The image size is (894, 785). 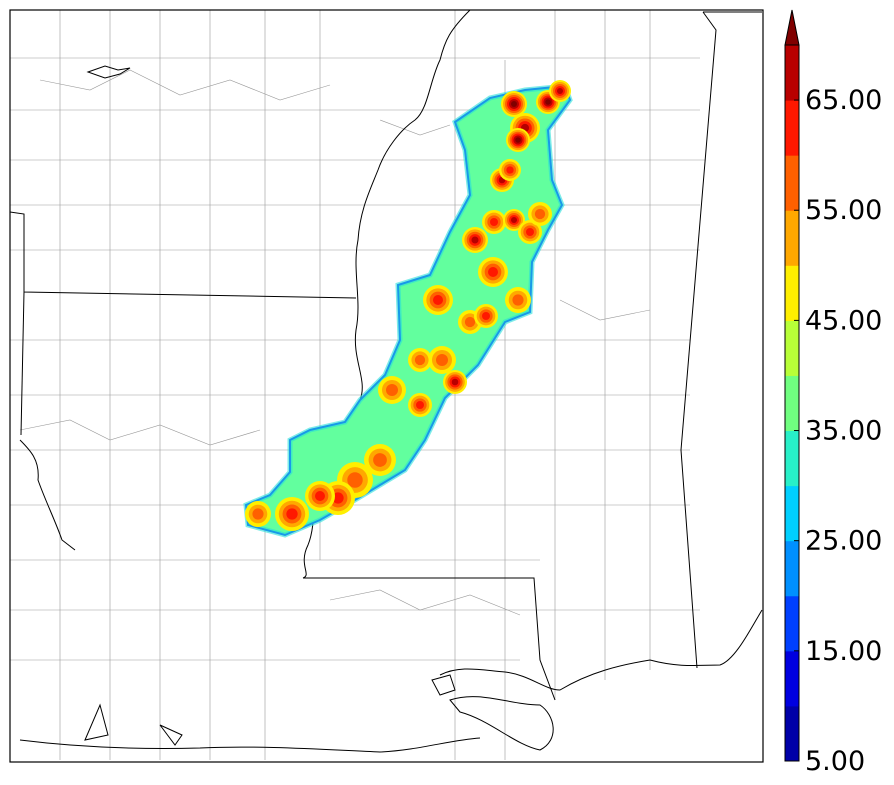 I want to click on colorbar-tick-label: 55.00, so click(x=843, y=210).